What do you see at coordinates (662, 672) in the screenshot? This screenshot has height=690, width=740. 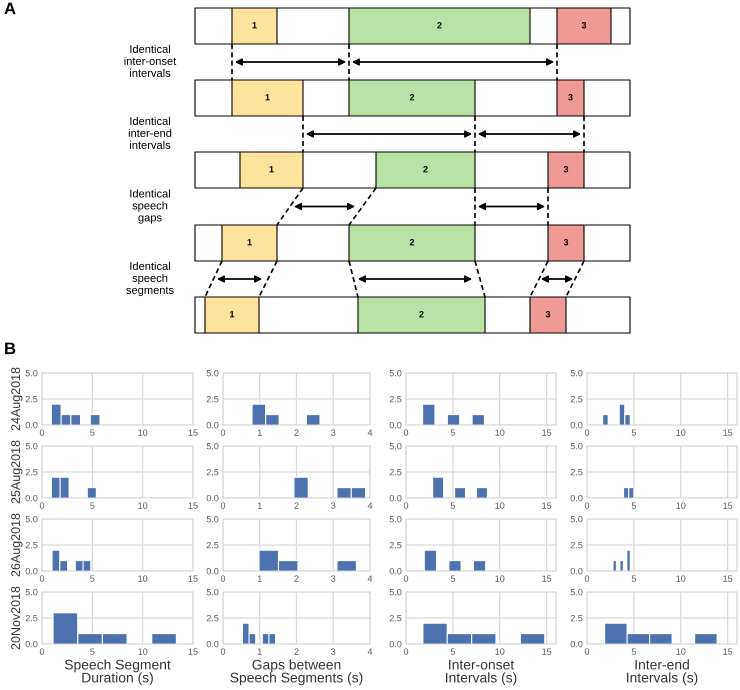 I see `x-axis-title: Inter-end Intervals (s)` at bounding box center [662, 672].